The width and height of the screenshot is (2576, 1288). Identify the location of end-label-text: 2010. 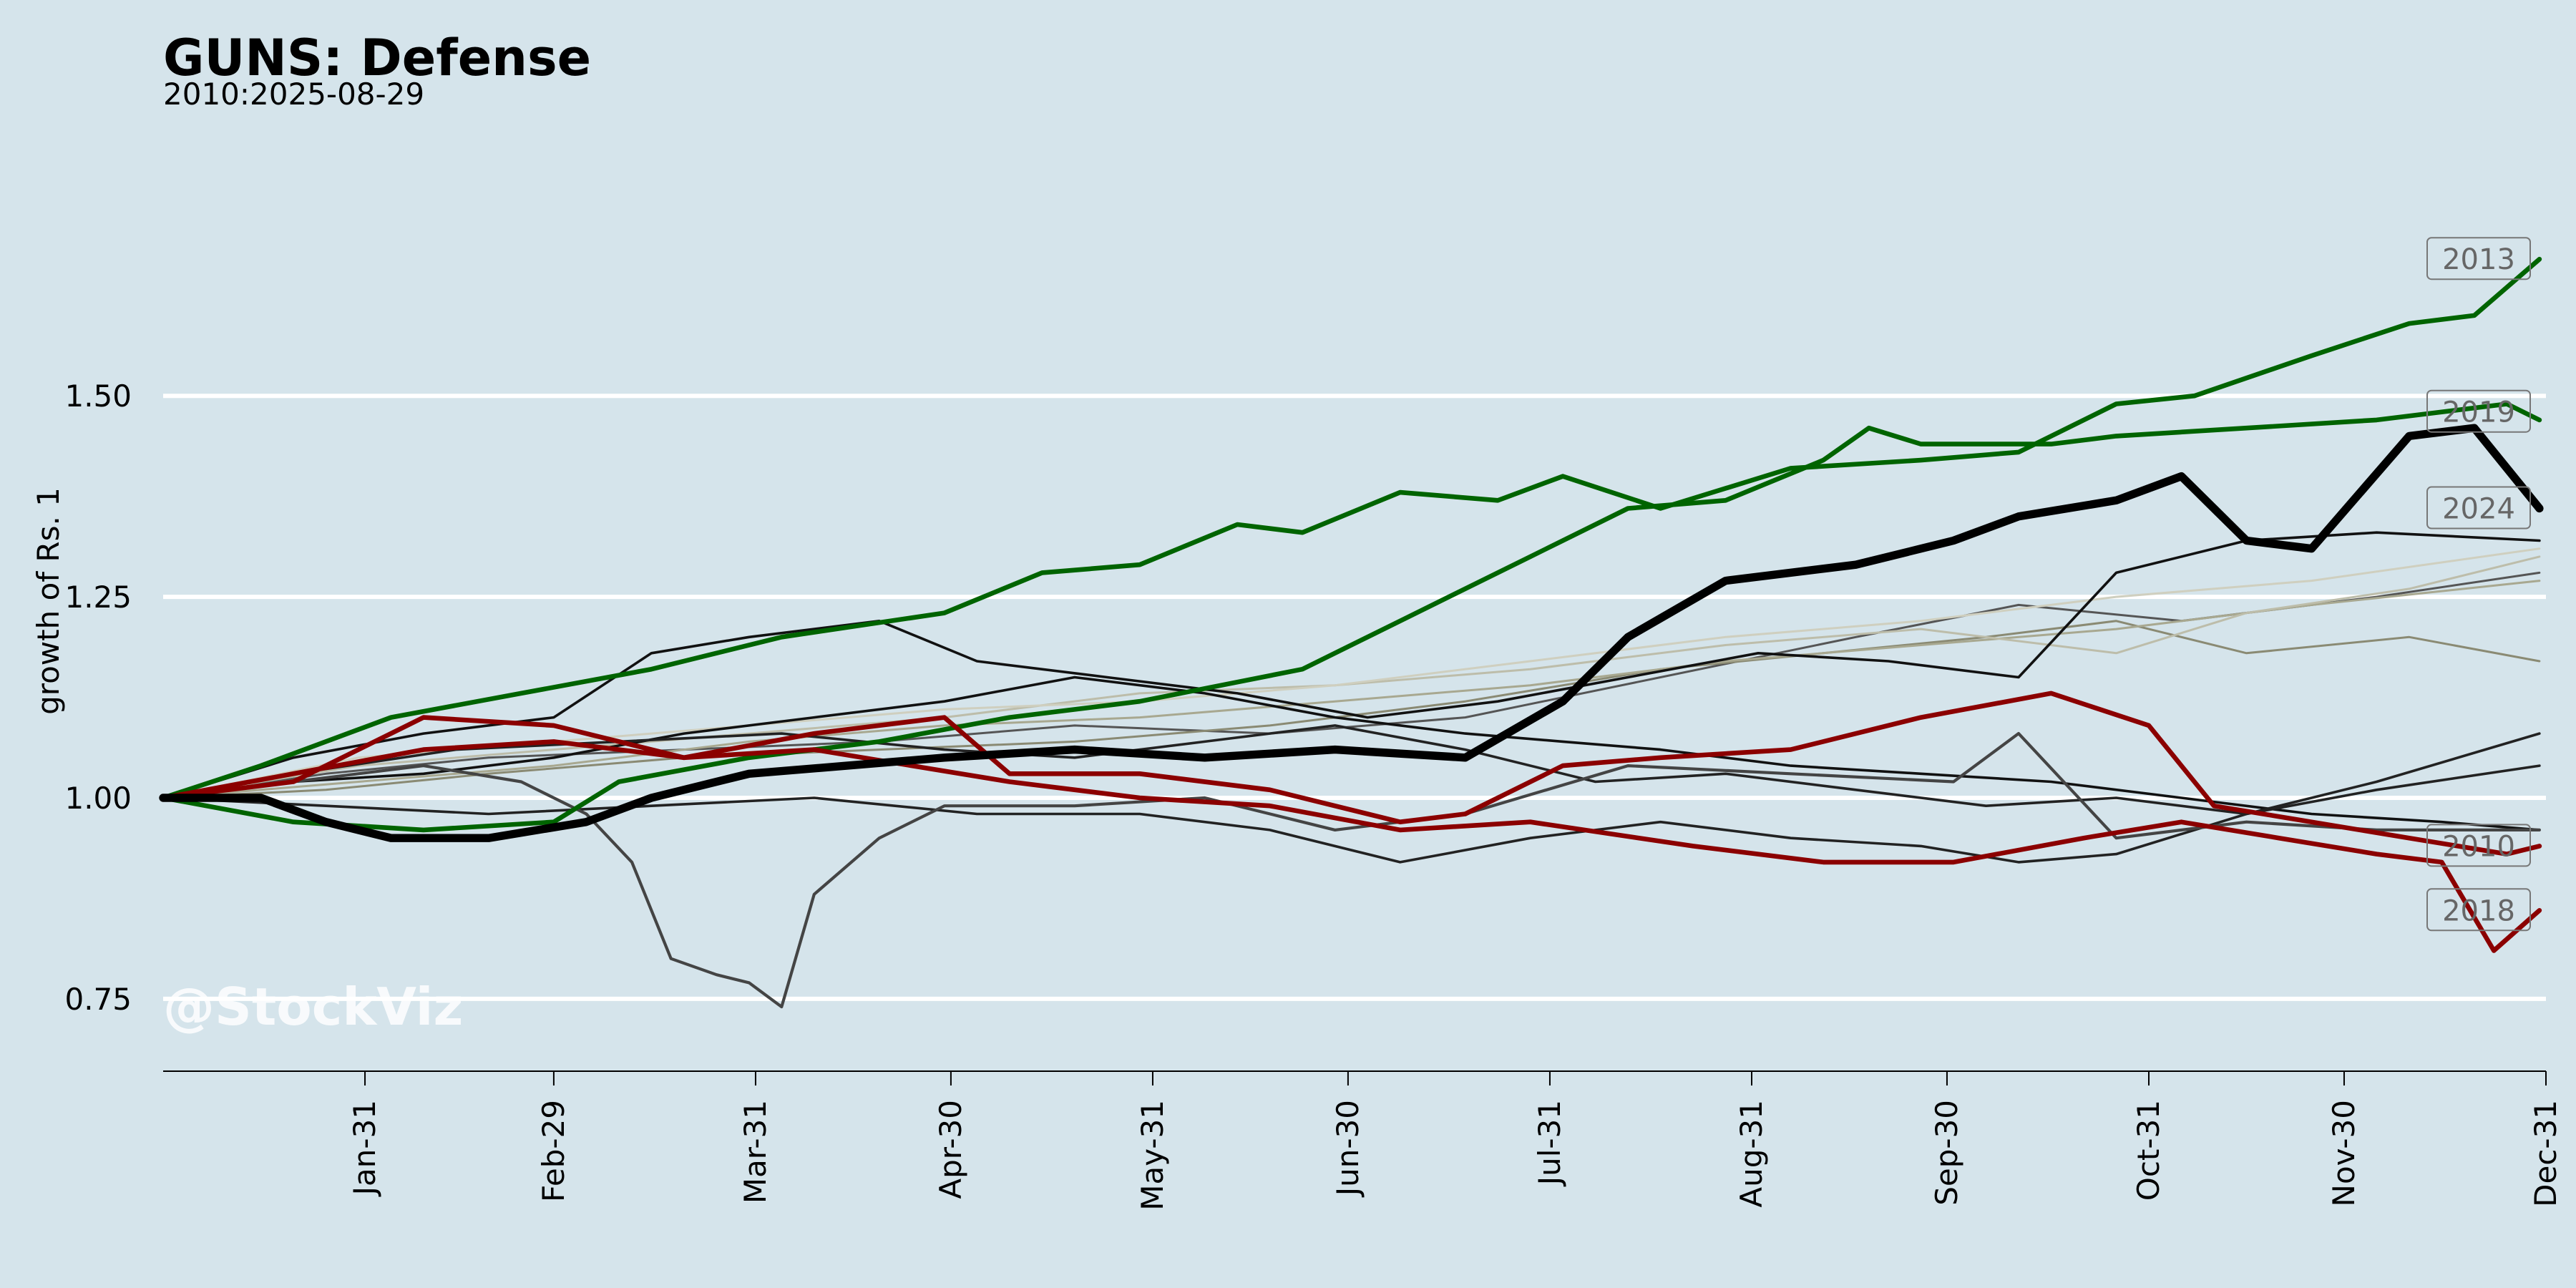
(2478, 846).